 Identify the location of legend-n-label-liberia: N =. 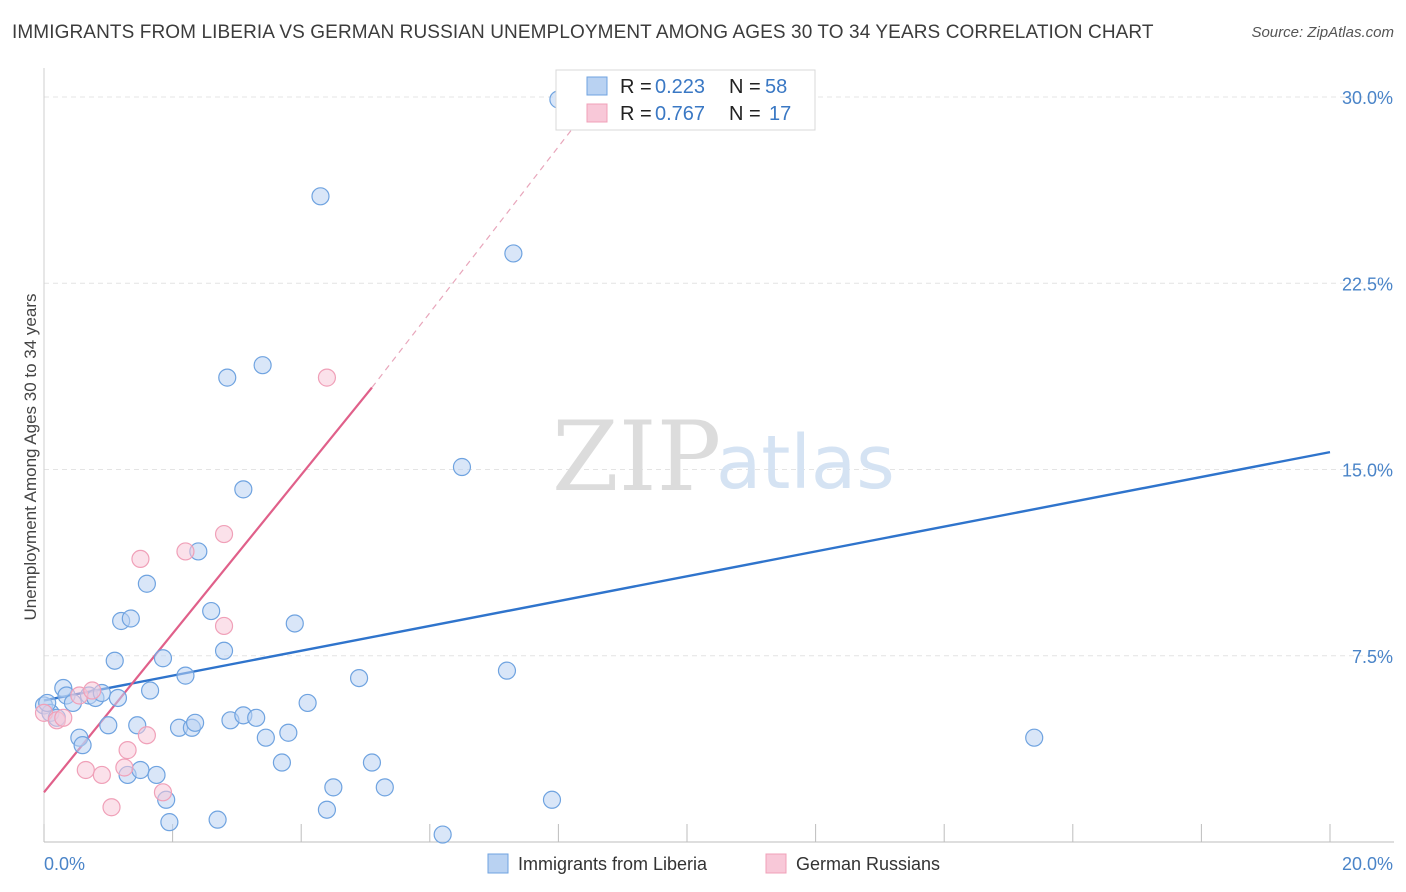
(745, 87).